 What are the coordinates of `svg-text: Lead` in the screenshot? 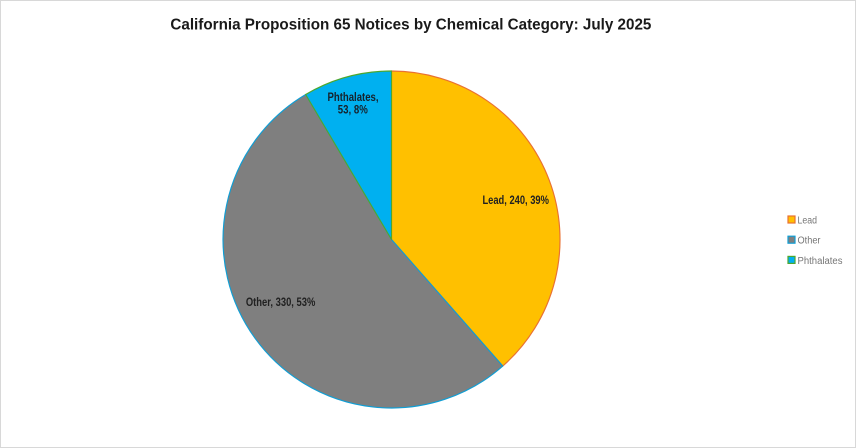 It's located at (808, 221).